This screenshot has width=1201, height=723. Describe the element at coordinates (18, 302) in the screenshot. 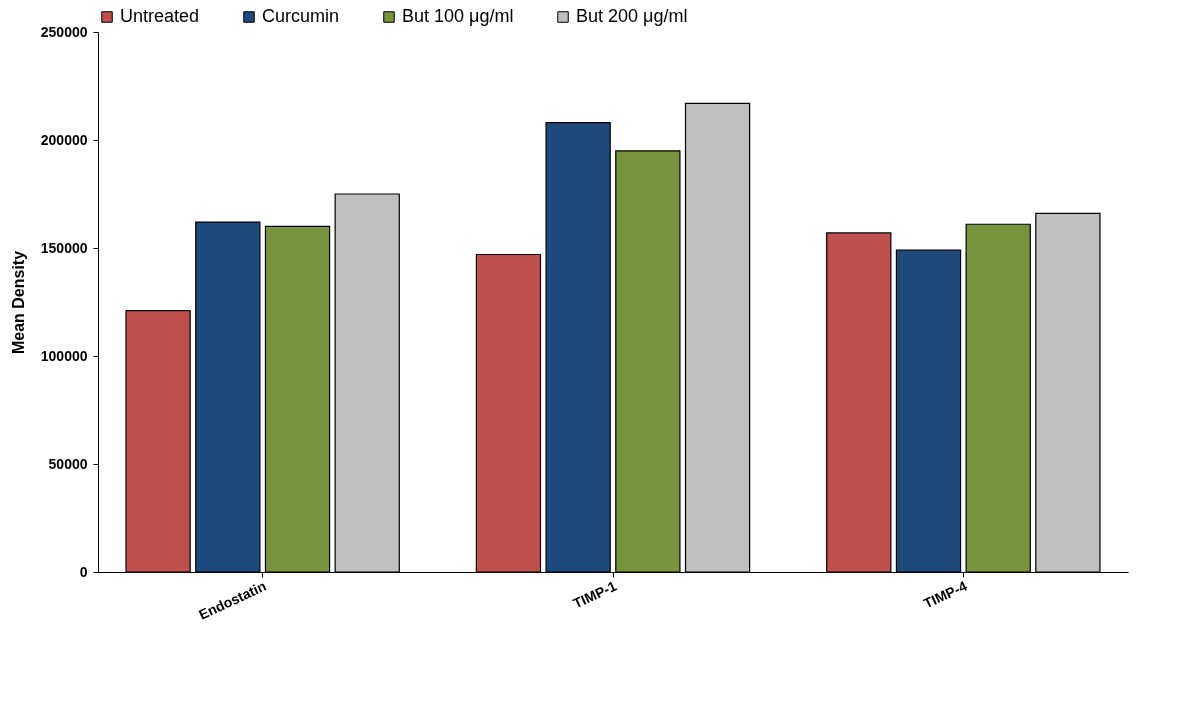

I see `y-axis-title: Mean Density` at that location.